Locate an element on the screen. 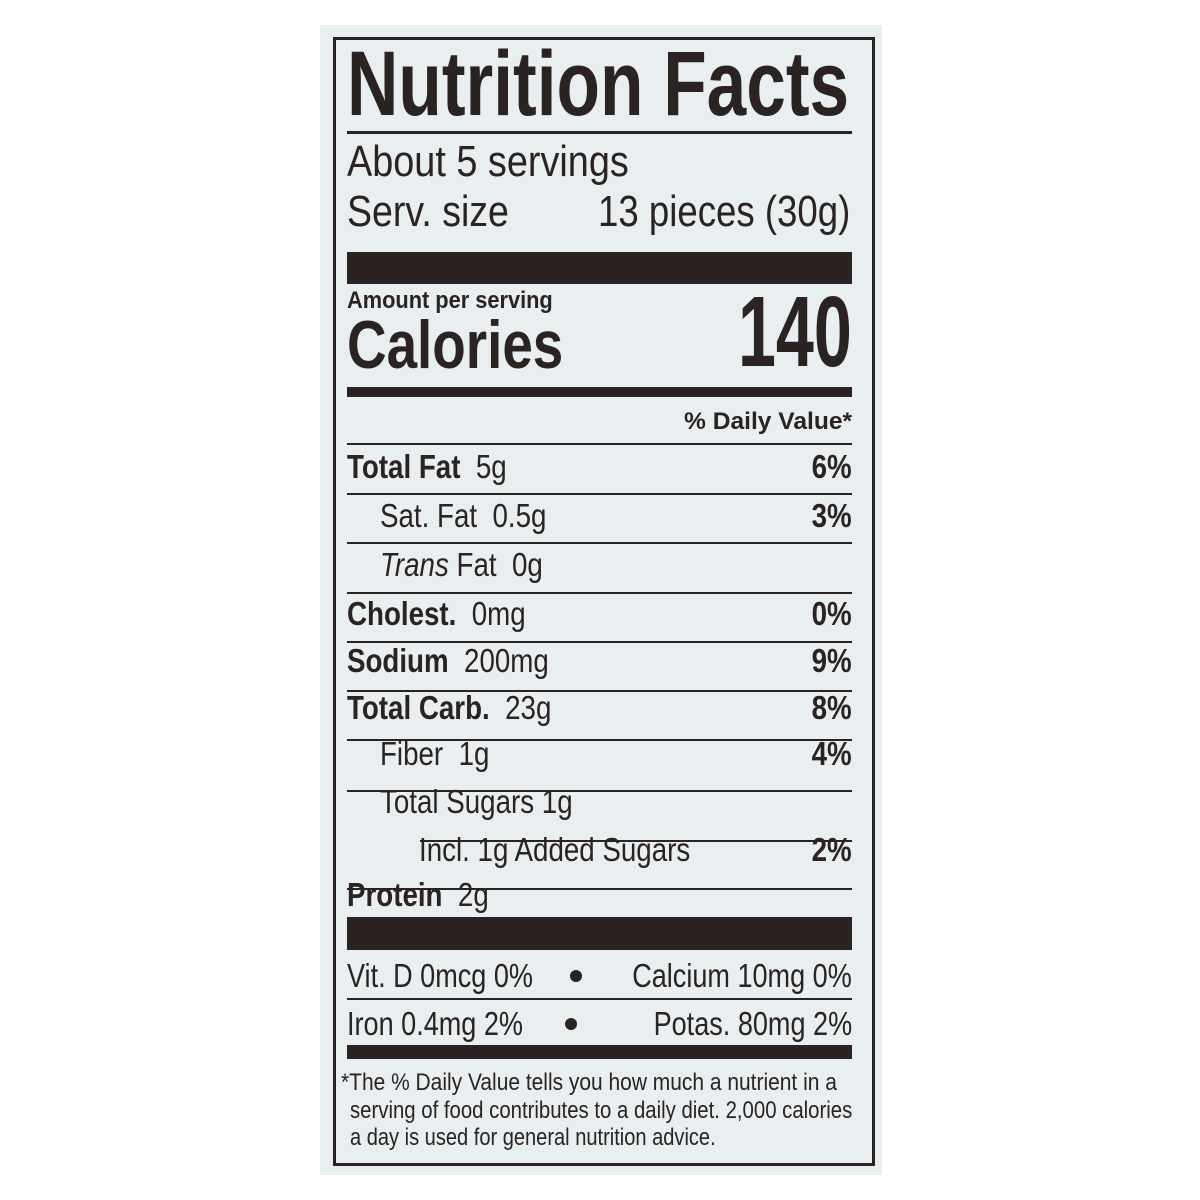 The height and width of the screenshot is (1200, 1200). amount-per-serving: Amount per serving is located at coordinates (460, 301).